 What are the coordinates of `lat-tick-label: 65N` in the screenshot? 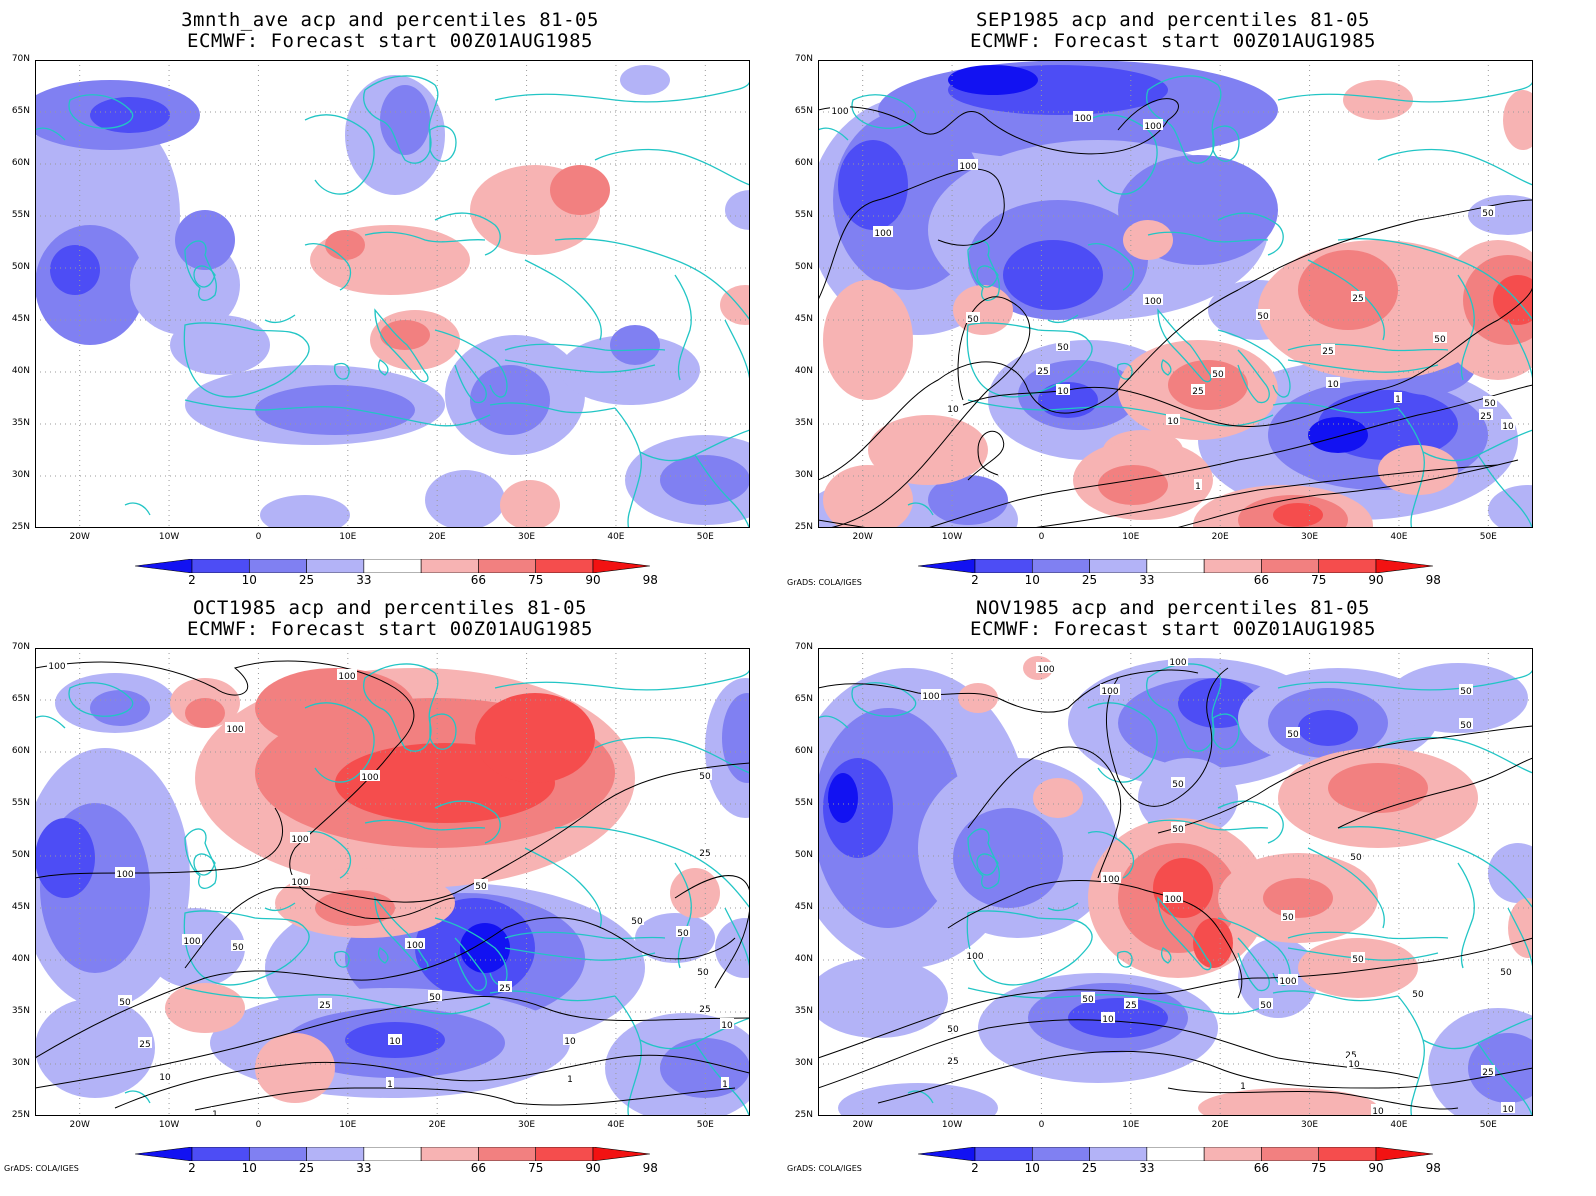 It's located at (20, 111).